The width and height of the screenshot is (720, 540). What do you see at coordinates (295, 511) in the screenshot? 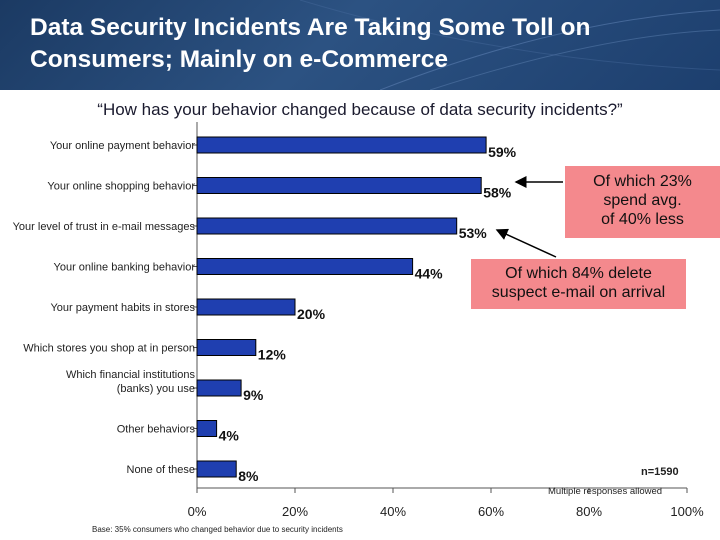
I see `x-tick-label: 20%` at bounding box center [295, 511].